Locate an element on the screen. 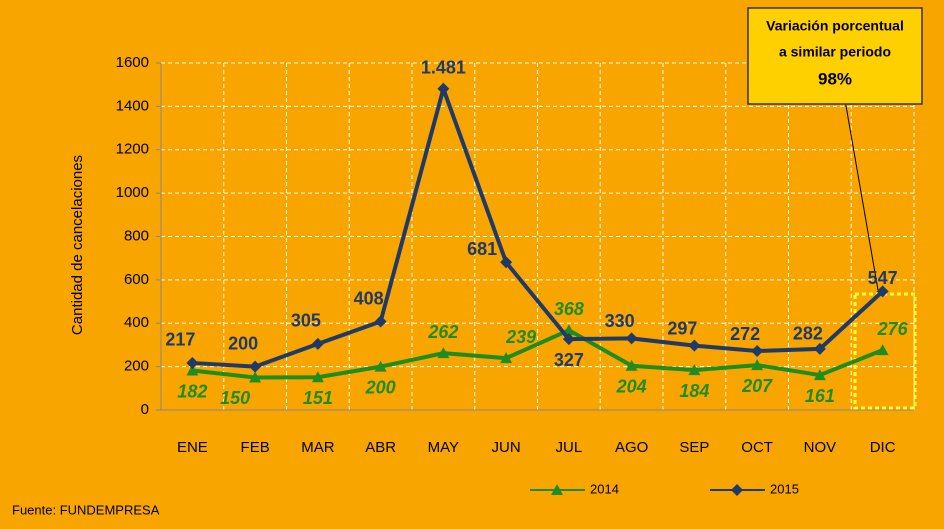 Image resolution: width=944 pixels, height=529 pixels. x-tick-label: SEP is located at coordinates (694, 447).